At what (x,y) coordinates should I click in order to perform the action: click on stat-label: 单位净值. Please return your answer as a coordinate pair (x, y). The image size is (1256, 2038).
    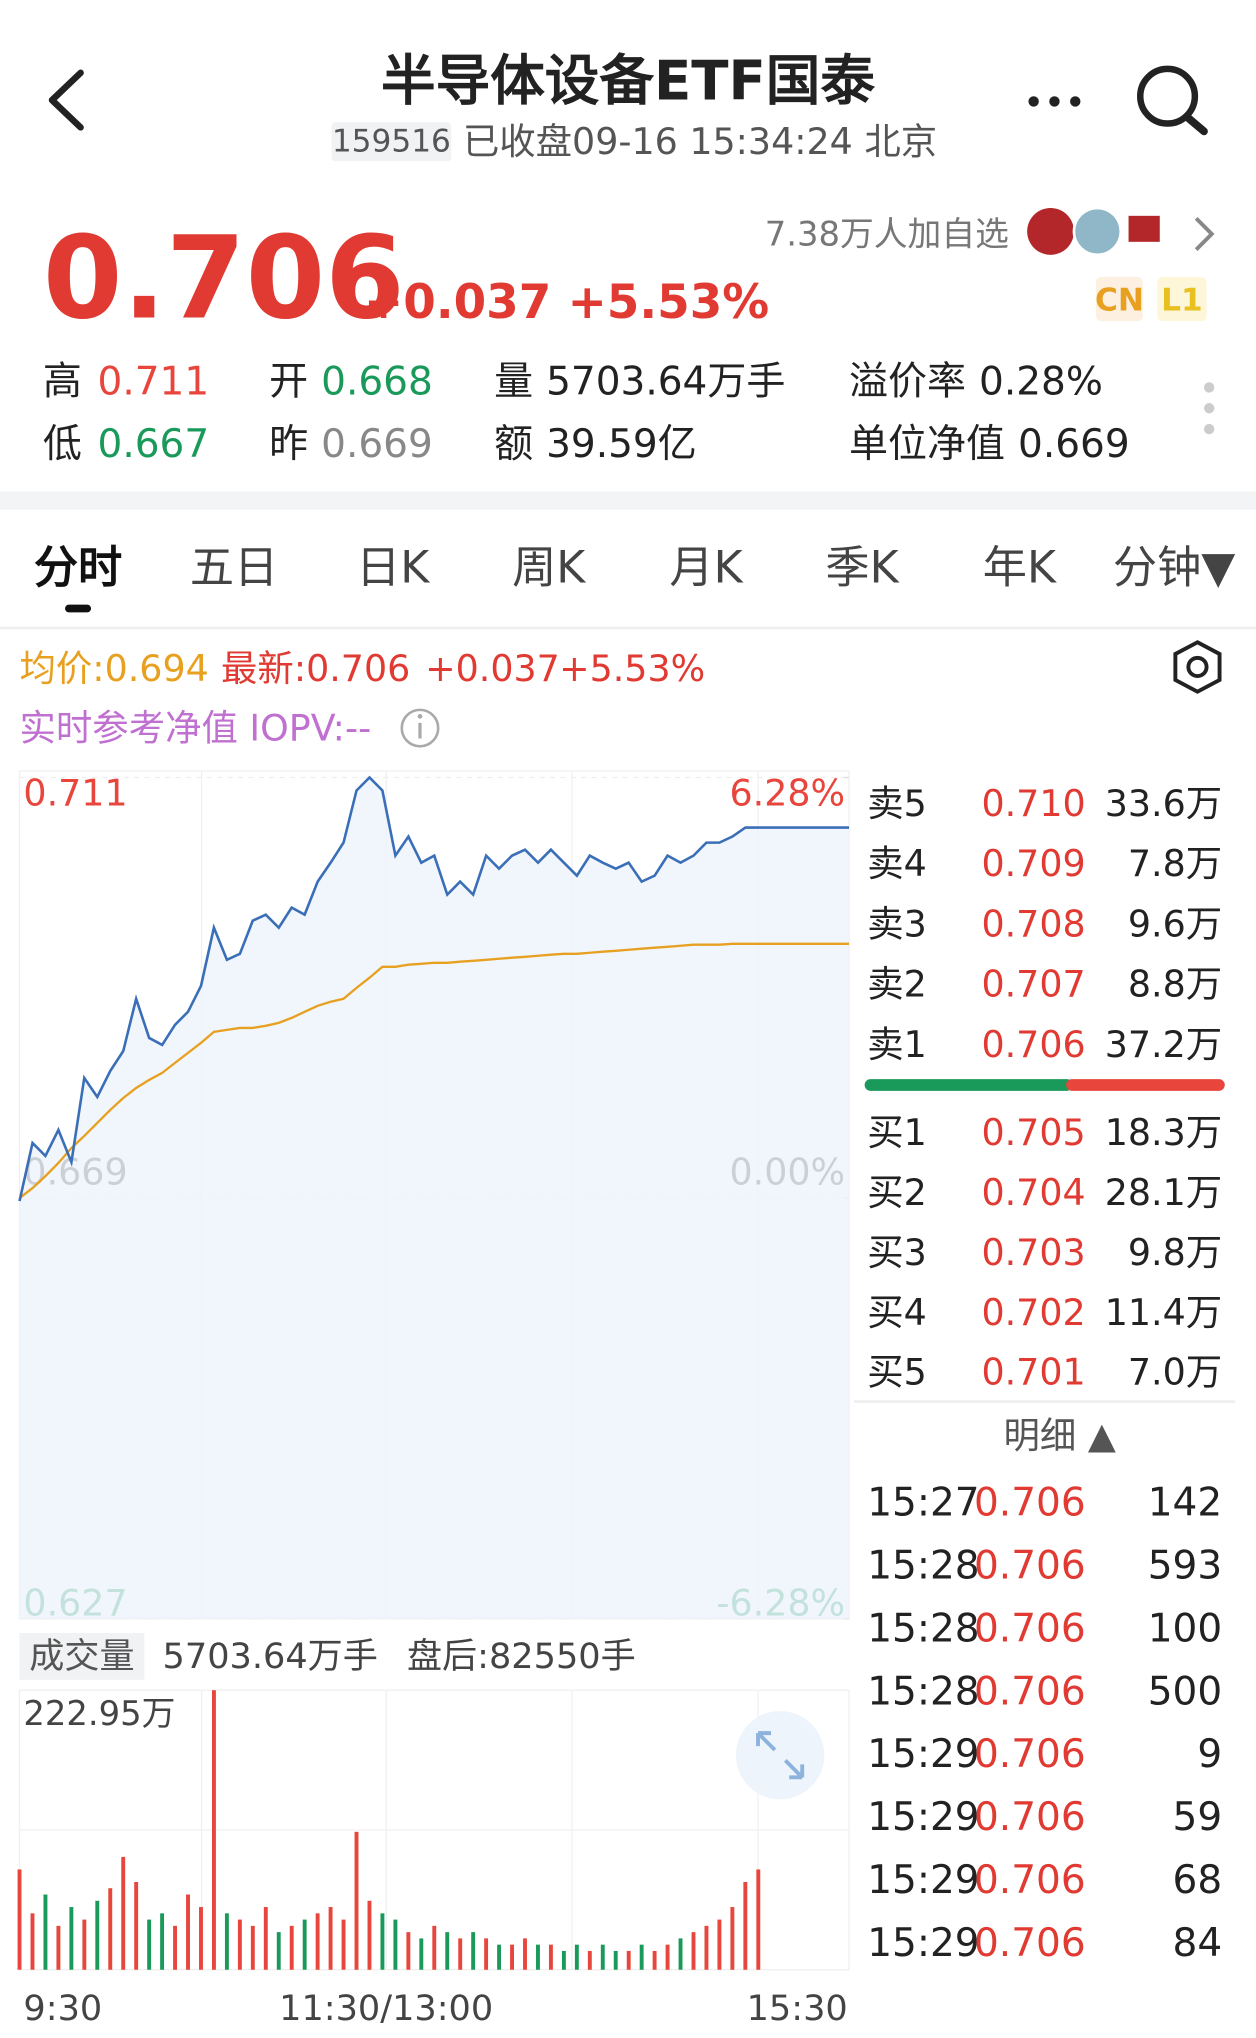
    Looking at the image, I should click on (927, 444).